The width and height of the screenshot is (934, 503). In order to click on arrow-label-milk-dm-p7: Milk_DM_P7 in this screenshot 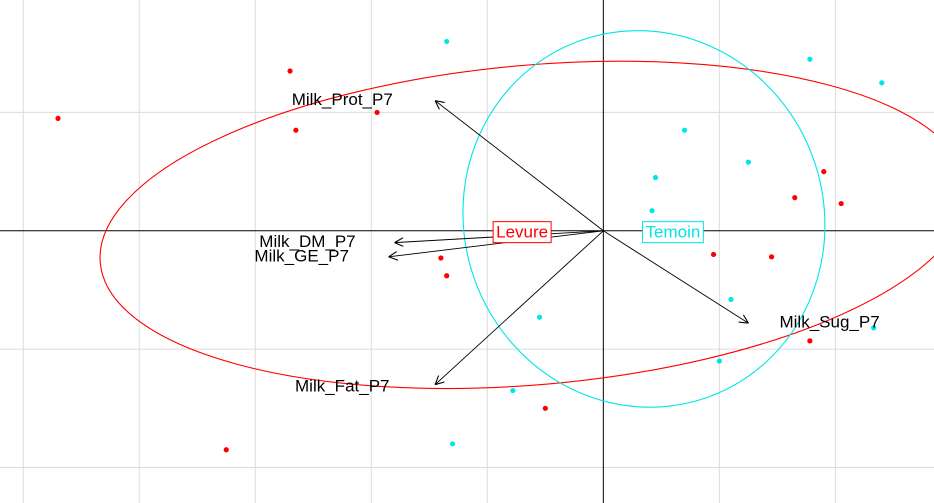, I will do `click(307, 241)`.